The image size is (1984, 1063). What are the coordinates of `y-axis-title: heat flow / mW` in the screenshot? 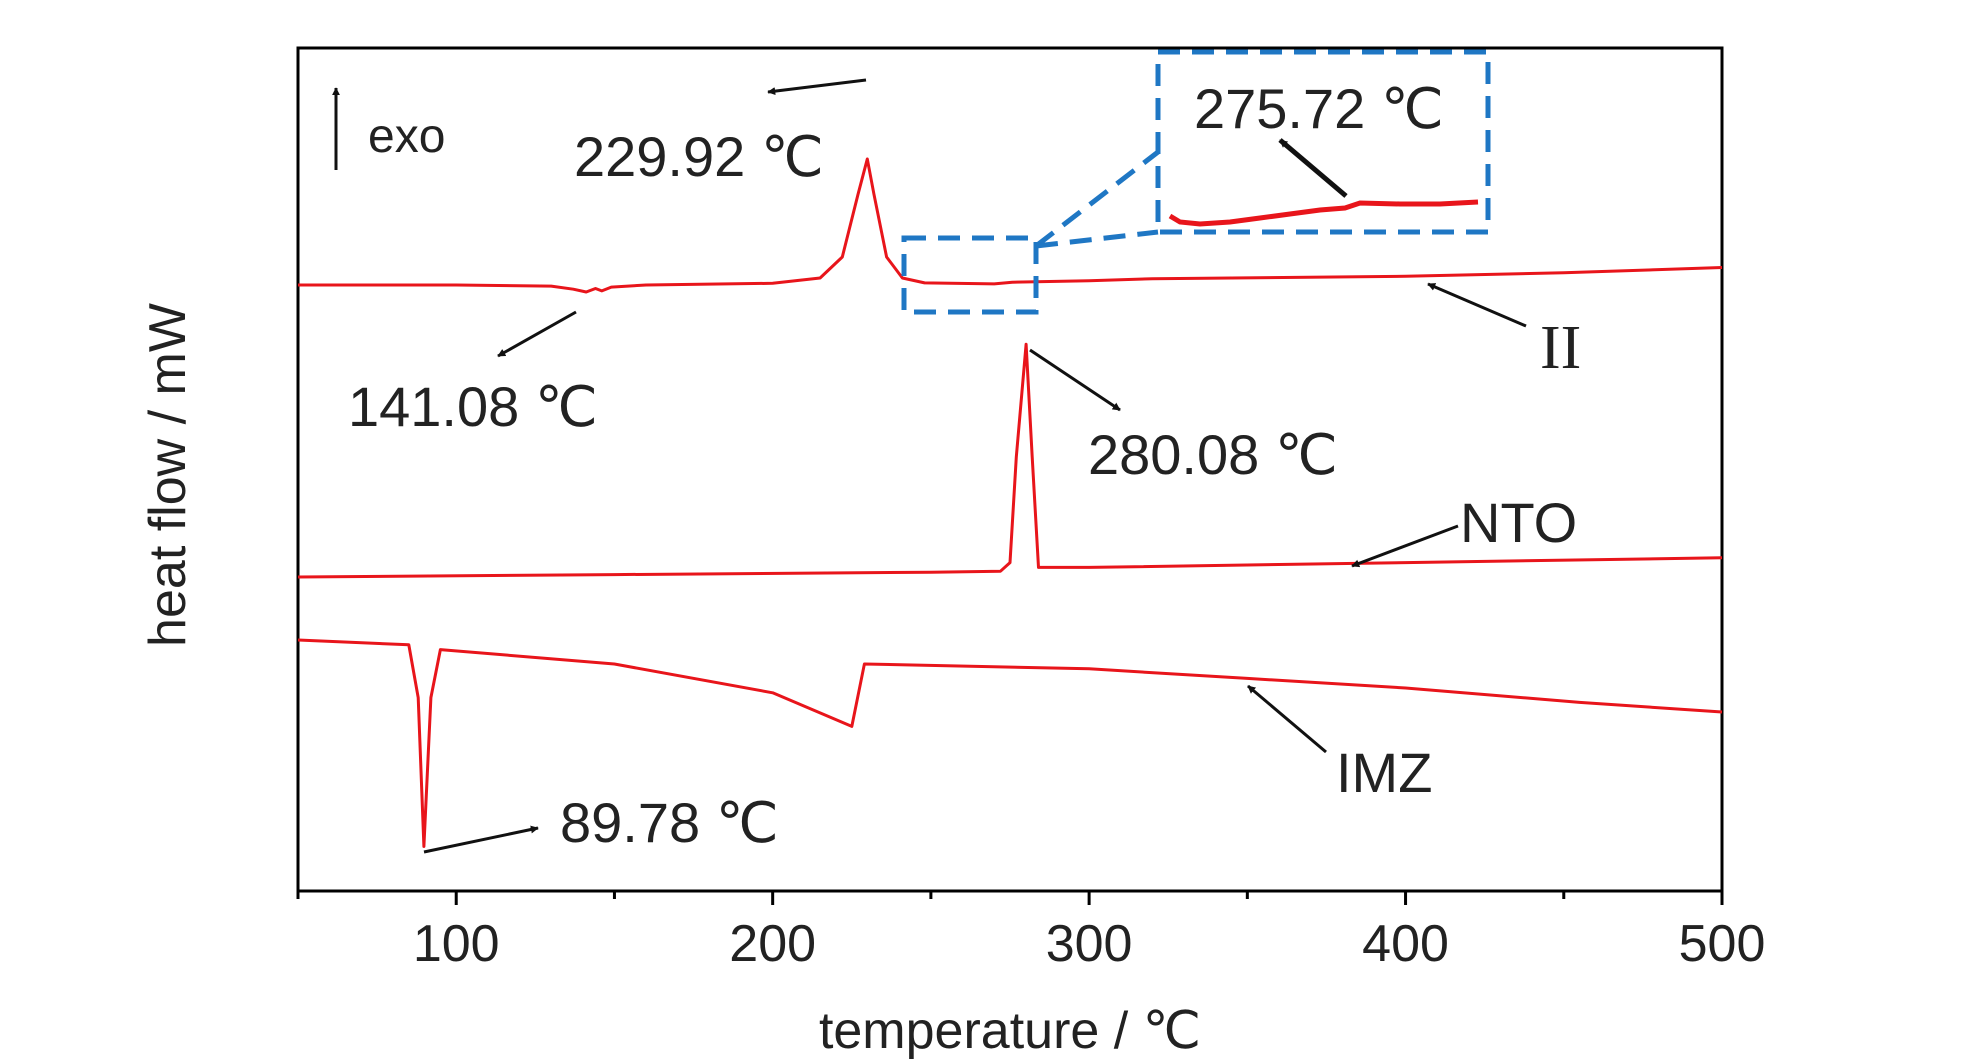 It's located at (168, 475).